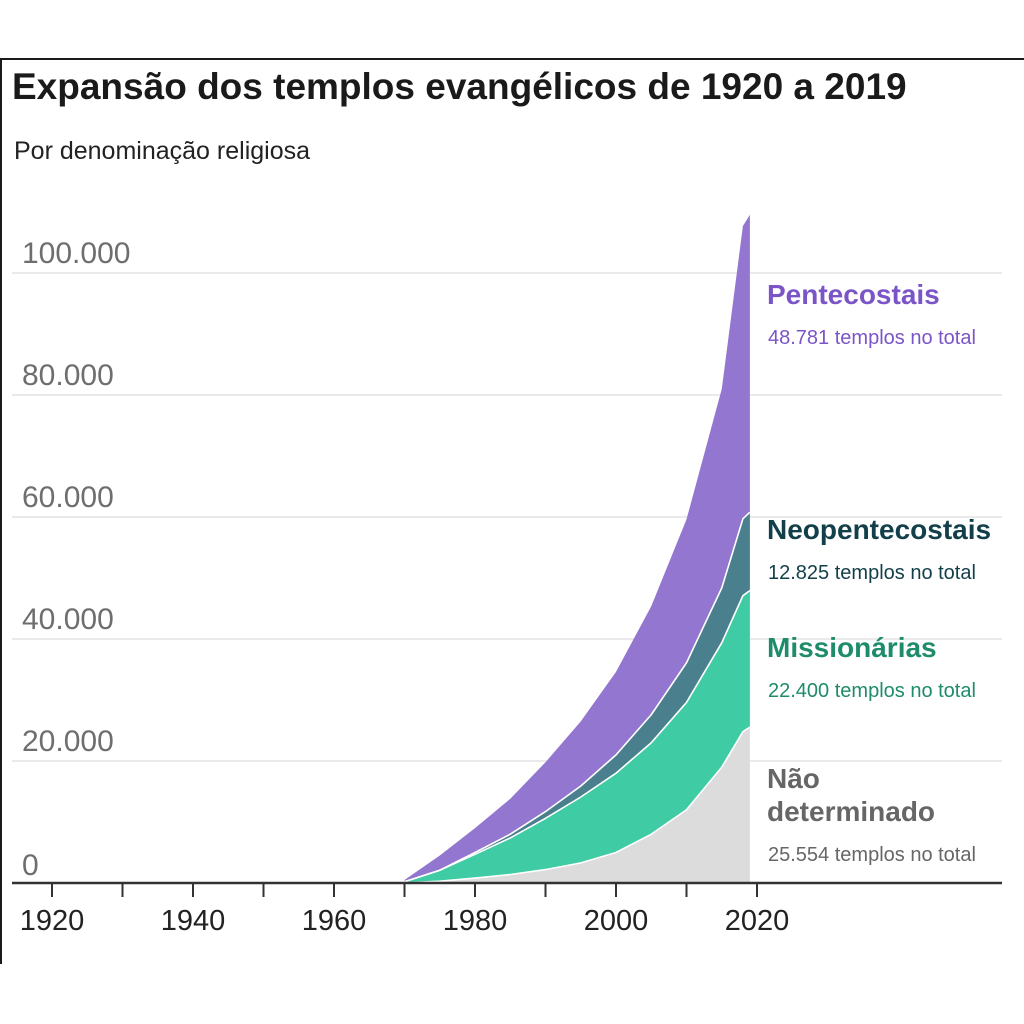 Image resolution: width=1024 pixels, height=1024 pixels. What do you see at coordinates (475, 921) in the screenshot?
I see `x-tick-label: 1980` at bounding box center [475, 921].